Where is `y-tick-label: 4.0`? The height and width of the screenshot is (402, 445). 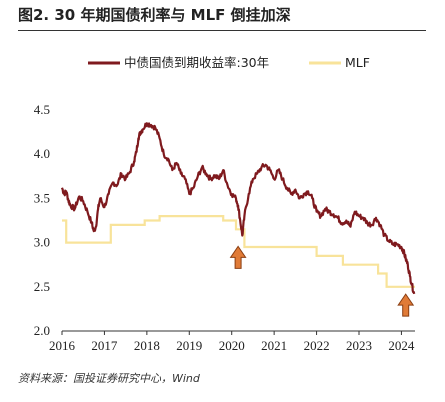
y-tick-label: 4.0 is located at coordinates (42, 153).